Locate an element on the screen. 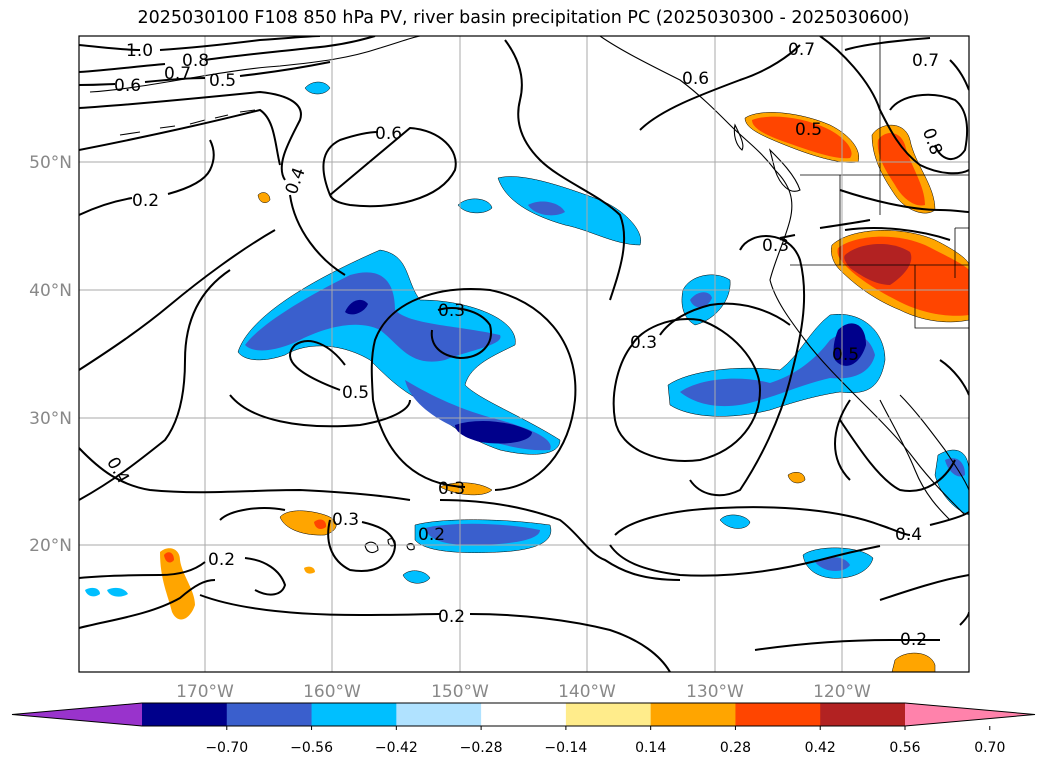  lat-label: 30°N is located at coordinates (50, 419).